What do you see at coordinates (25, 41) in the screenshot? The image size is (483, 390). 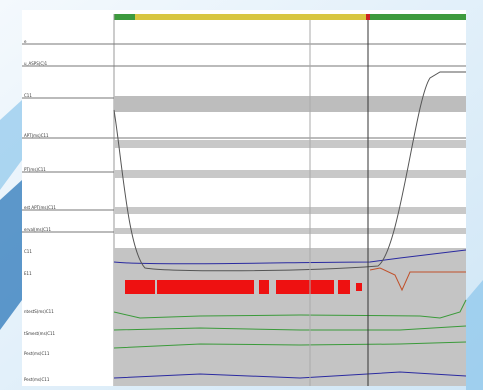 I see `row-label: e` at bounding box center [25, 41].